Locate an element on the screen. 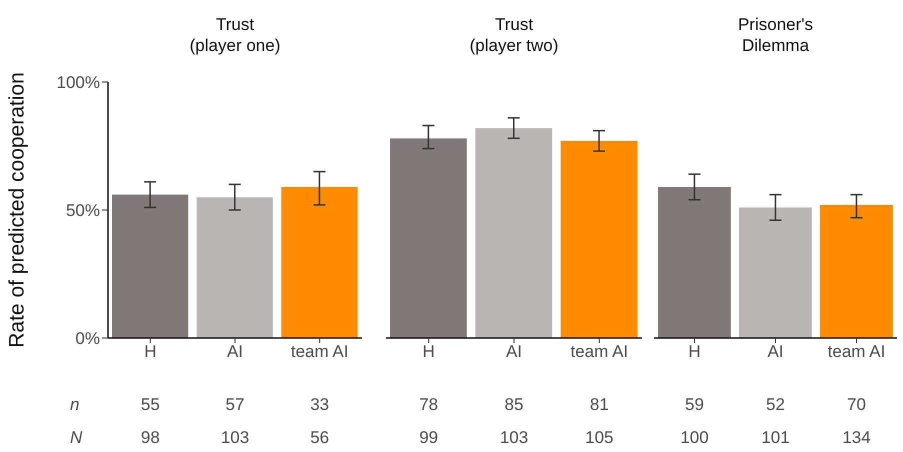 The height and width of the screenshot is (452, 903). y-tick-label: 100% is located at coordinates (78, 82).